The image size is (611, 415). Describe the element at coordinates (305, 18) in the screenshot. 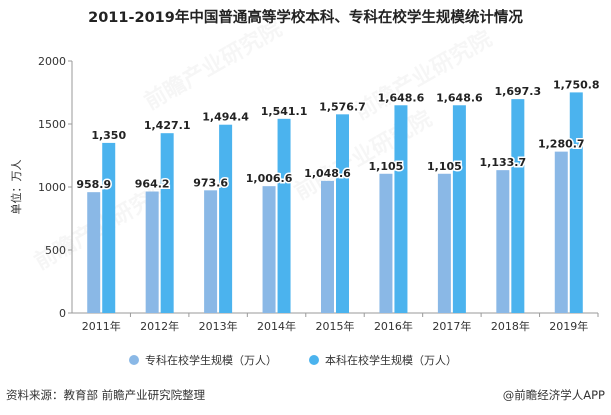

I see `chart-title: 2011-2019年中国普通高等学校本科、专科在校学生规模统计情况` at that location.